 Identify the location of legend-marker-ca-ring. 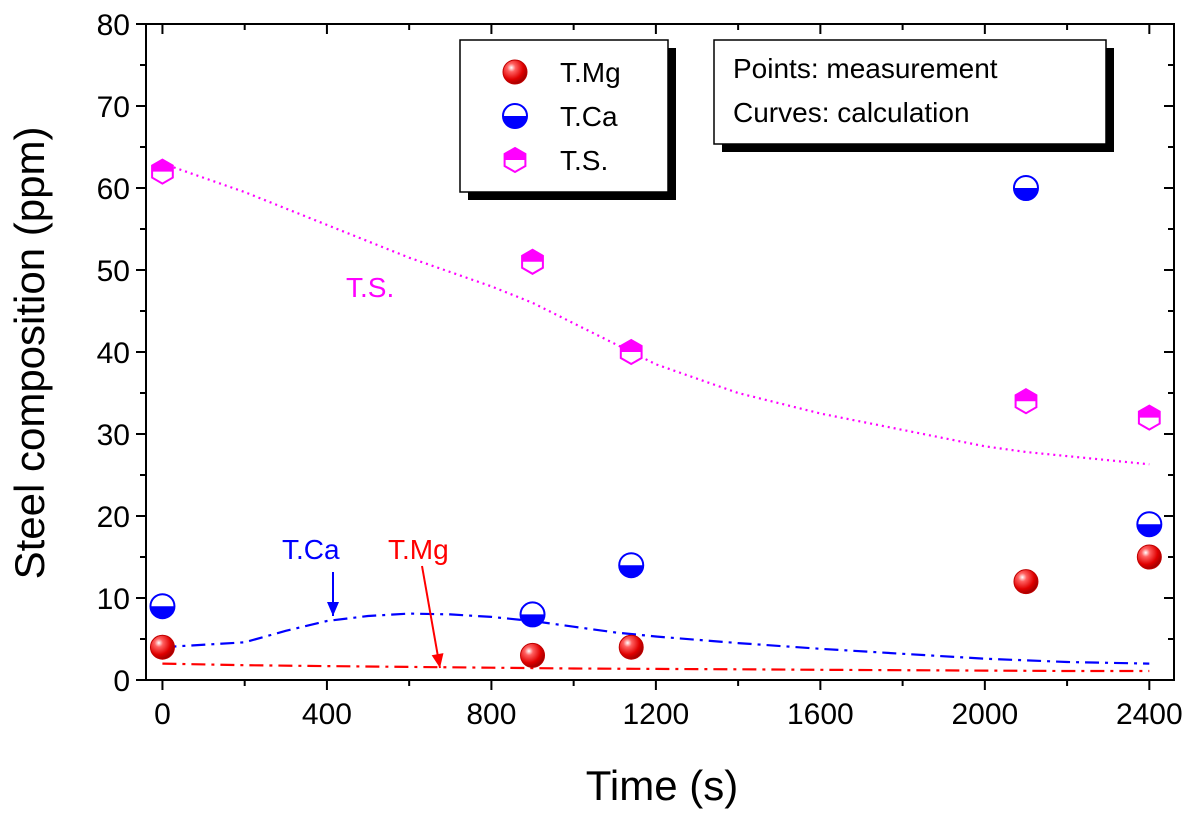
(515, 116).